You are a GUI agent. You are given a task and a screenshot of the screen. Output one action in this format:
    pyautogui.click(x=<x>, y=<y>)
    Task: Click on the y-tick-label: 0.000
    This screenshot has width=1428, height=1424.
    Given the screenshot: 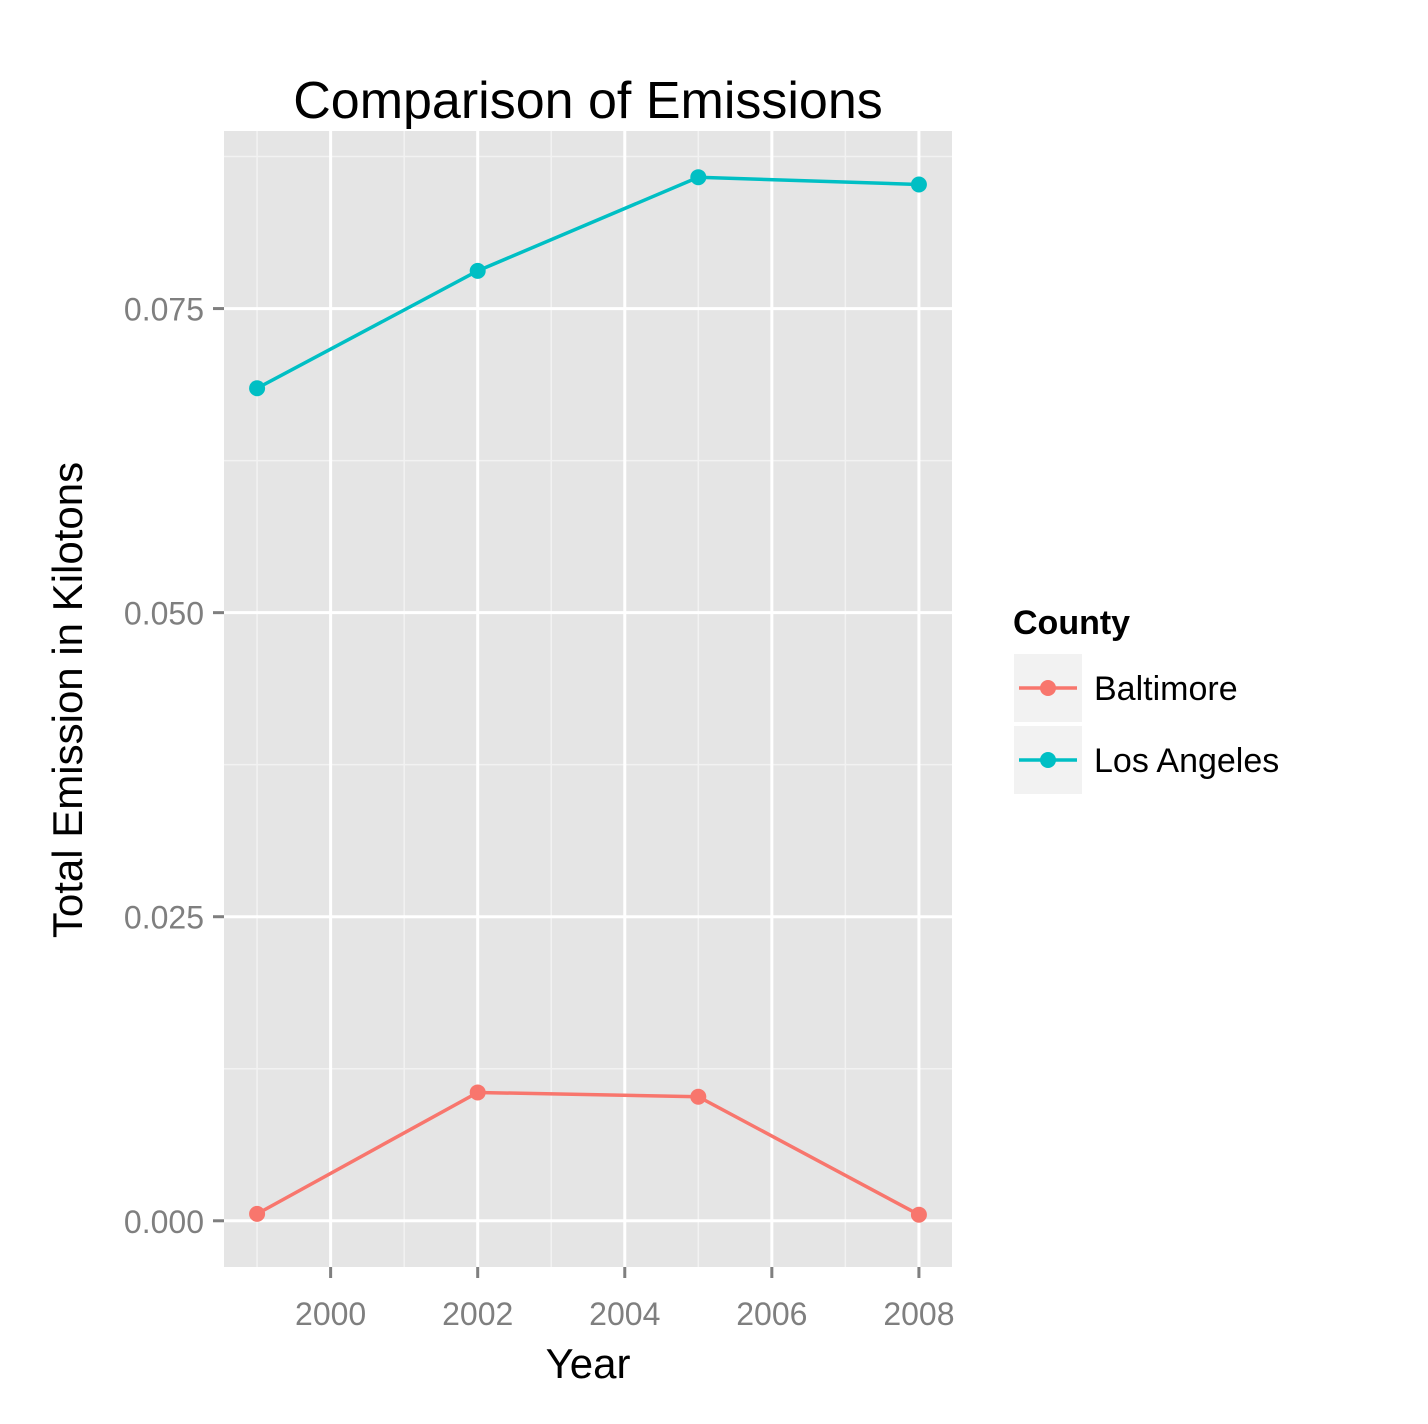 What is the action you would take?
    pyautogui.click(x=164, y=1222)
    